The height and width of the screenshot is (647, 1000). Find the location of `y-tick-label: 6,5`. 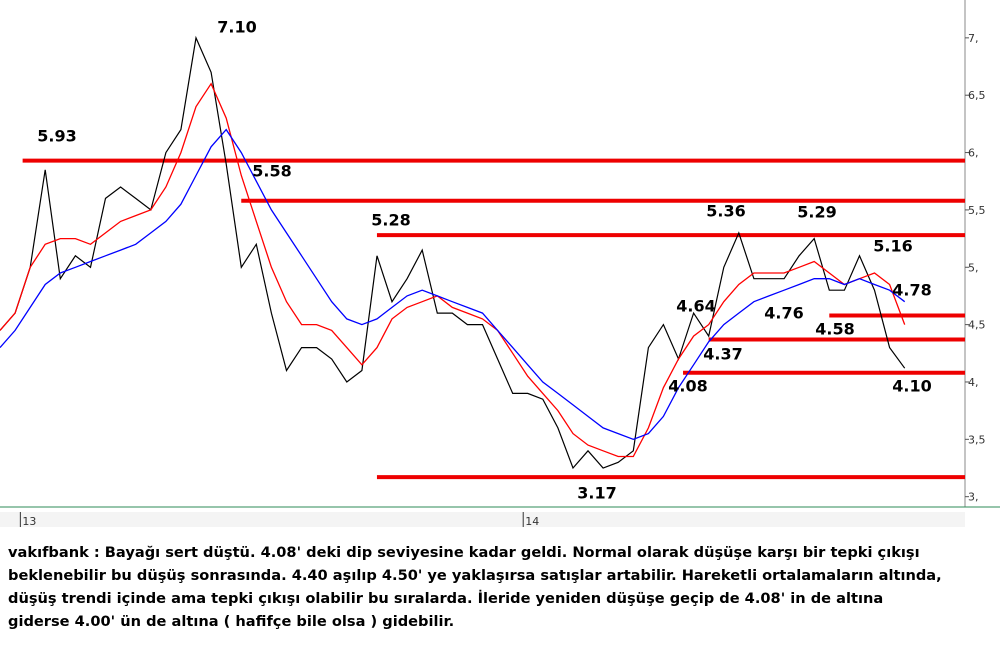

y-tick-label: 6,5 is located at coordinates (977, 95).